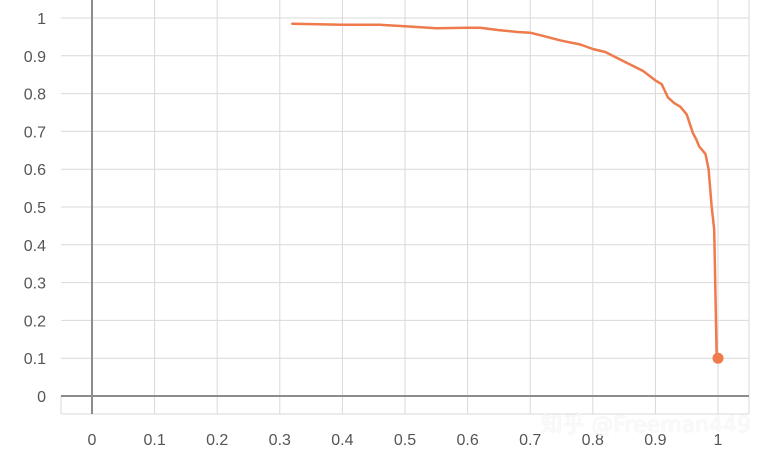  What do you see at coordinates (35, 57) in the screenshot?
I see `y-tick-label: 0.9` at bounding box center [35, 57].